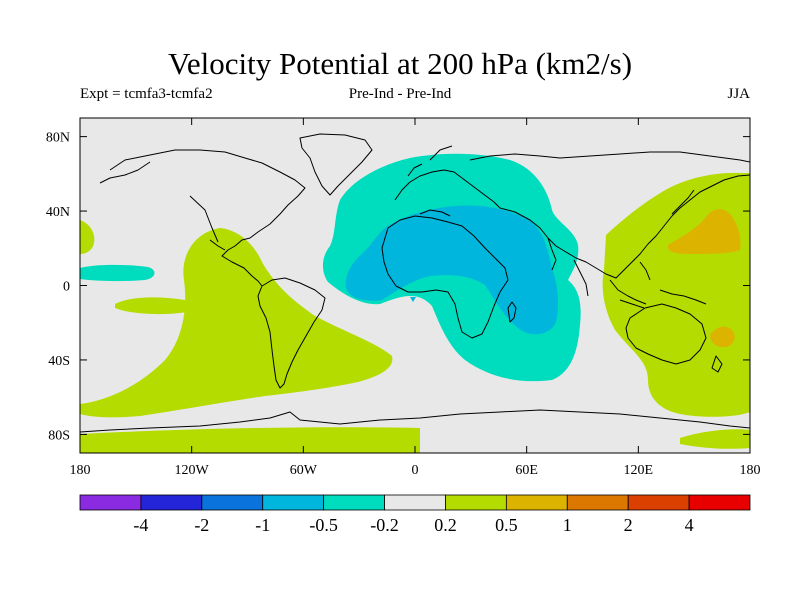  What do you see at coordinates (146, 94) in the screenshot?
I see `experiment-label: Expt = tcmfa3-tcmfa2` at bounding box center [146, 94].